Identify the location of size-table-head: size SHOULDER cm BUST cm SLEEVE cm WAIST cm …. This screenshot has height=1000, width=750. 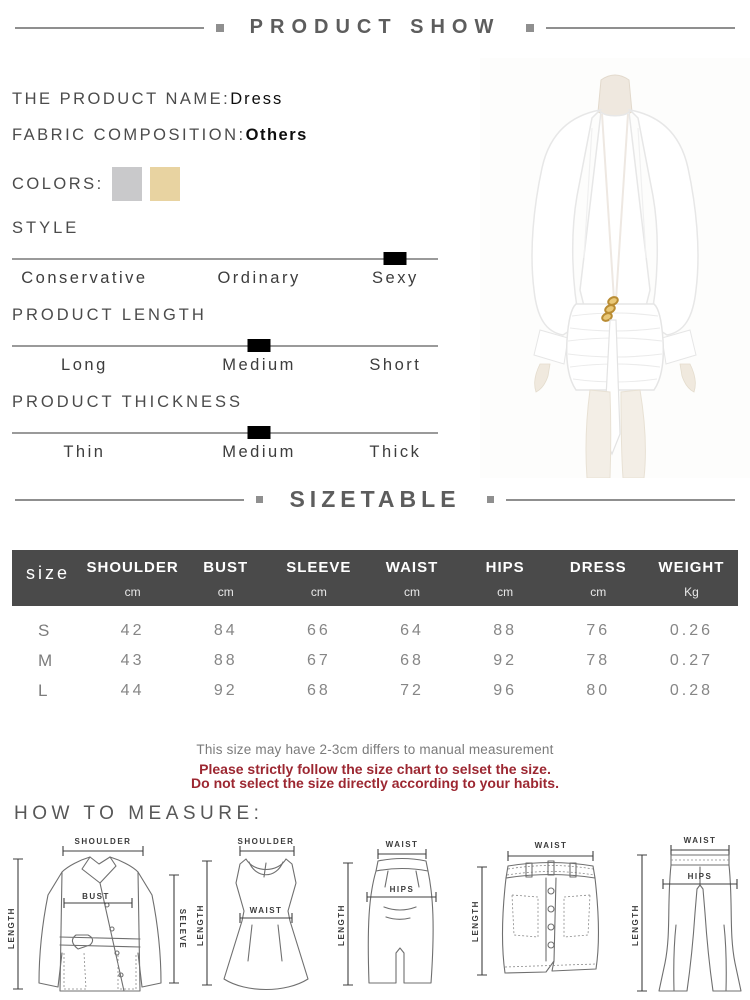
(375, 578).